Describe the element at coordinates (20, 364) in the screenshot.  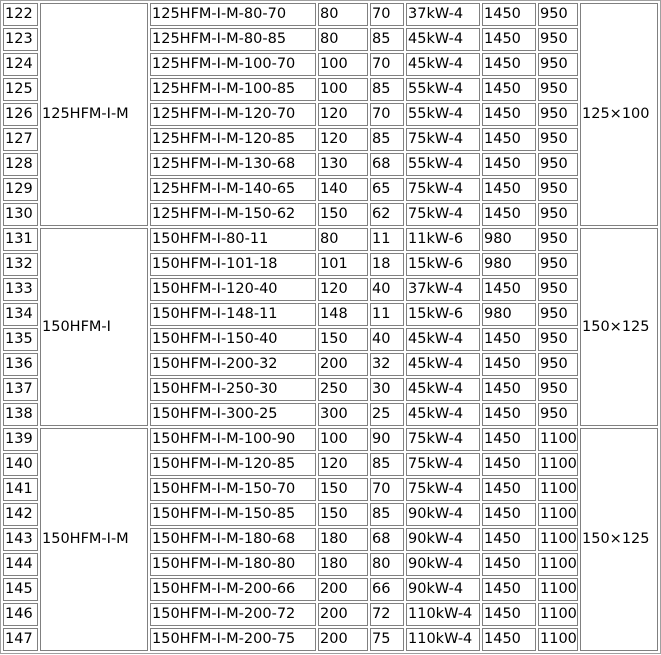
I see `row-number: 136` at that location.